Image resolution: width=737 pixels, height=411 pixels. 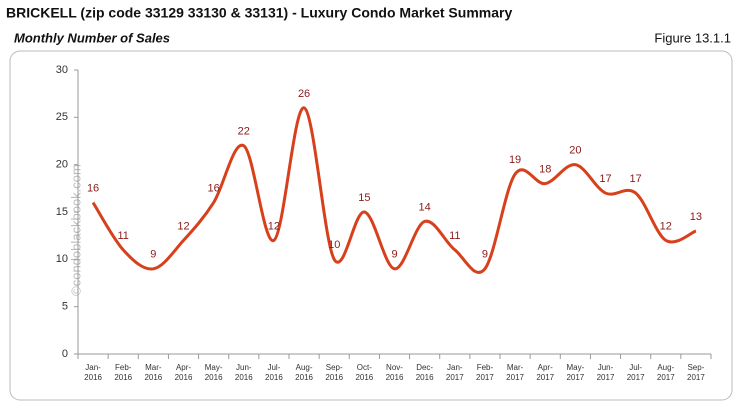 I want to click on x-tick-label: Jul-2016, so click(x=274, y=372).